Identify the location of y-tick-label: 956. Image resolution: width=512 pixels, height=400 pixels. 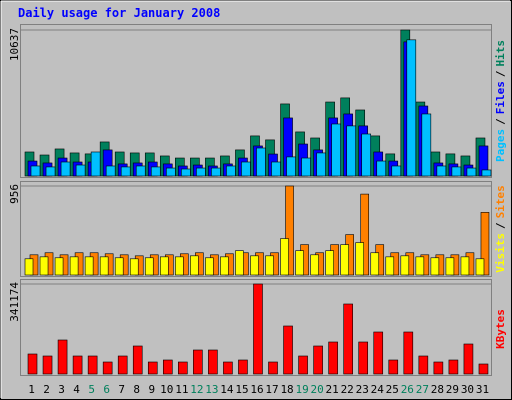
(14, 194).